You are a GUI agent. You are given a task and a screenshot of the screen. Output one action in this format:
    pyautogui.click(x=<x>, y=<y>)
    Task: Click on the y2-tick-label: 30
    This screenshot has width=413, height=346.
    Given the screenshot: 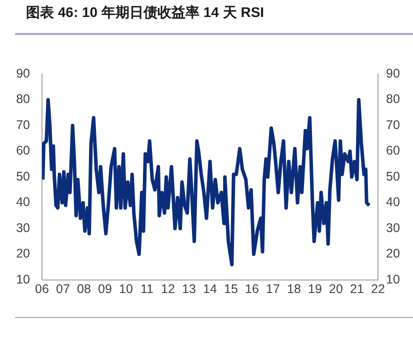 What is the action you would take?
    pyautogui.click(x=393, y=227)
    